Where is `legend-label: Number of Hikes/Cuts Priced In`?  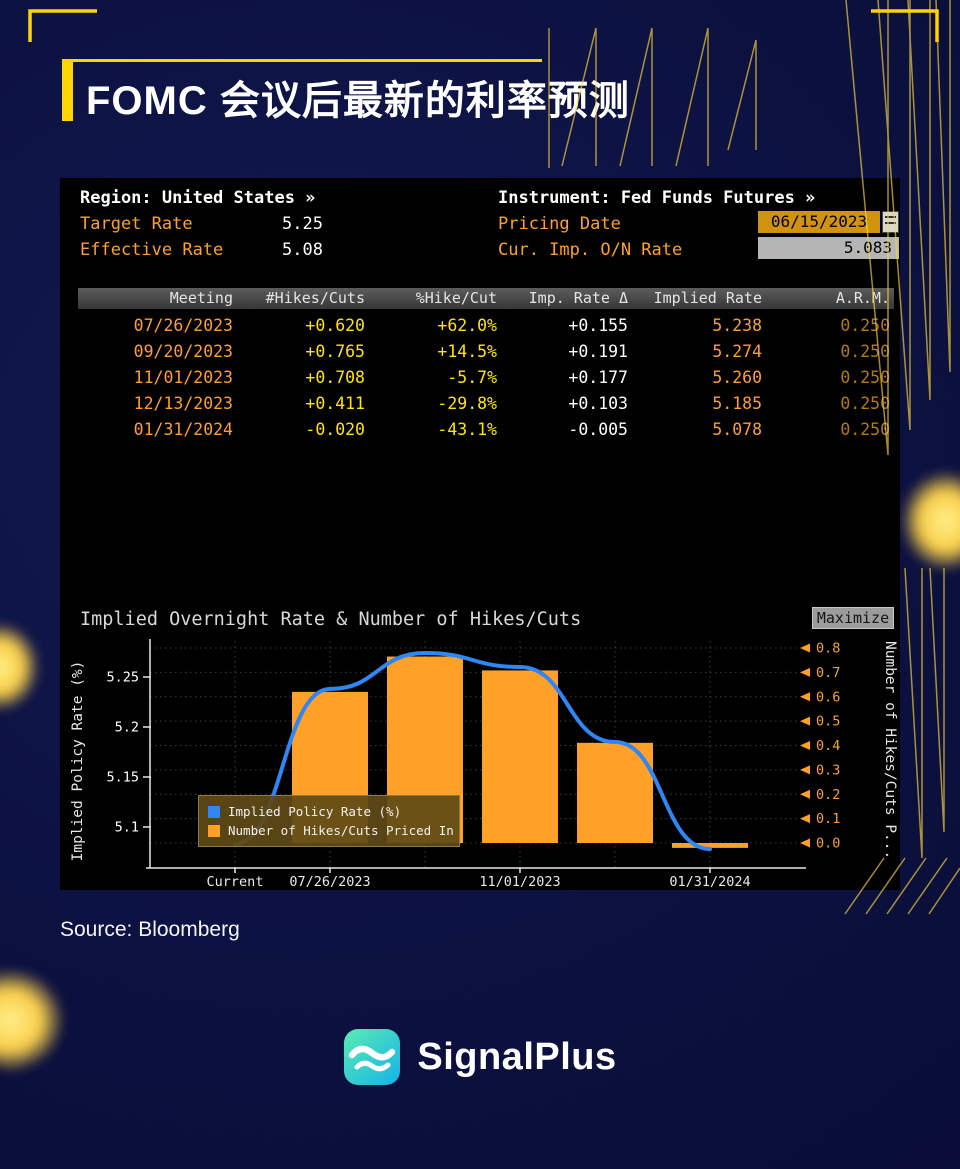 legend-label: Number of Hikes/Cuts Priced In is located at coordinates (341, 830).